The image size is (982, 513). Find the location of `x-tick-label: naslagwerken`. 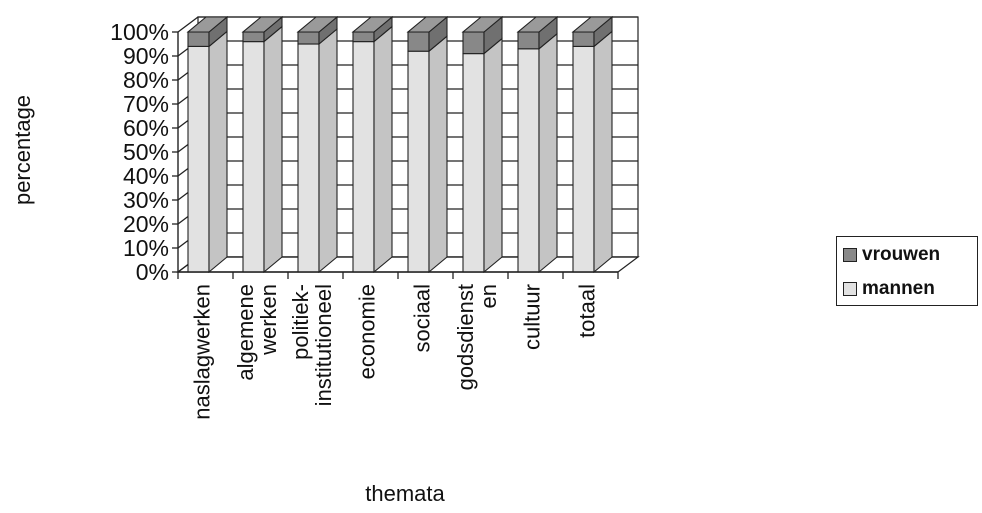

x-tick-label: naslagwerken is located at coordinates (202, 352).